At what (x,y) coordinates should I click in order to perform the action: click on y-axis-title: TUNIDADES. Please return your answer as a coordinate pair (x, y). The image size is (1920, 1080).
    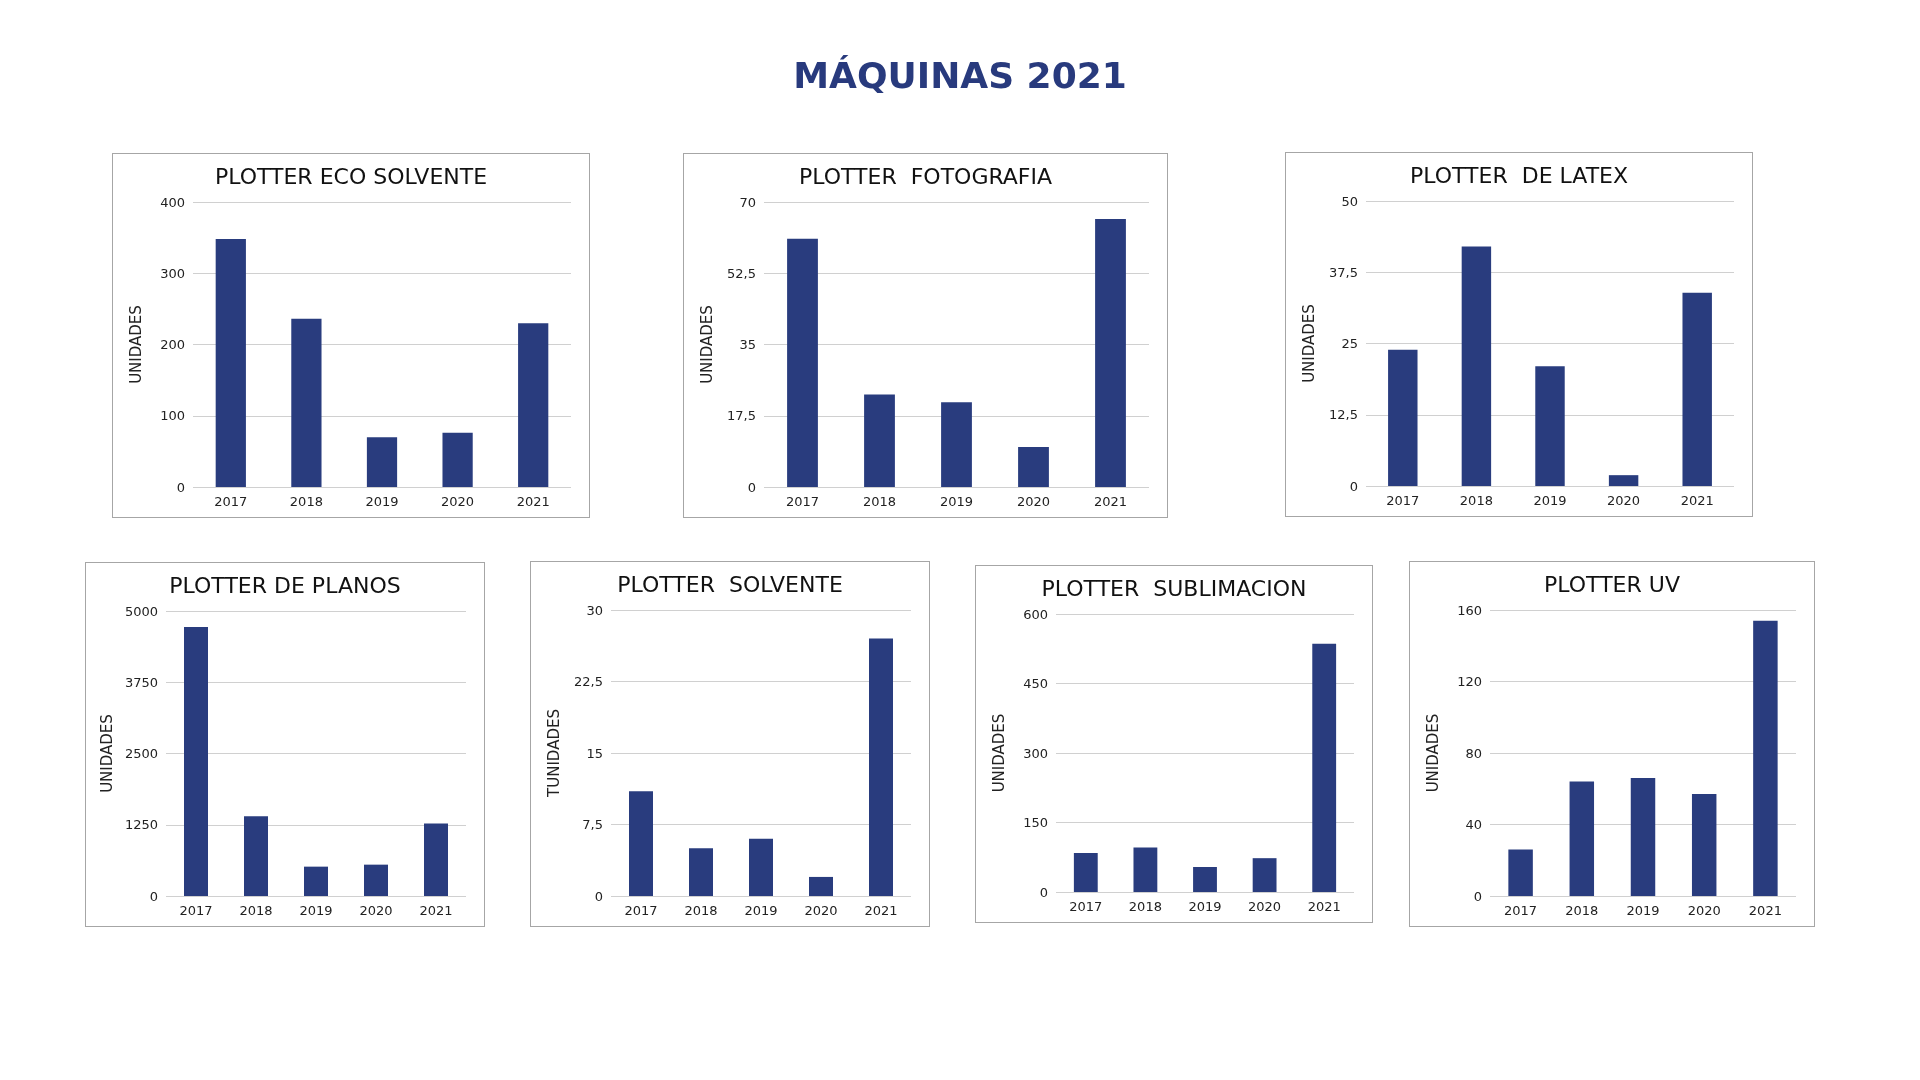
    Looking at the image, I should click on (553, 753).